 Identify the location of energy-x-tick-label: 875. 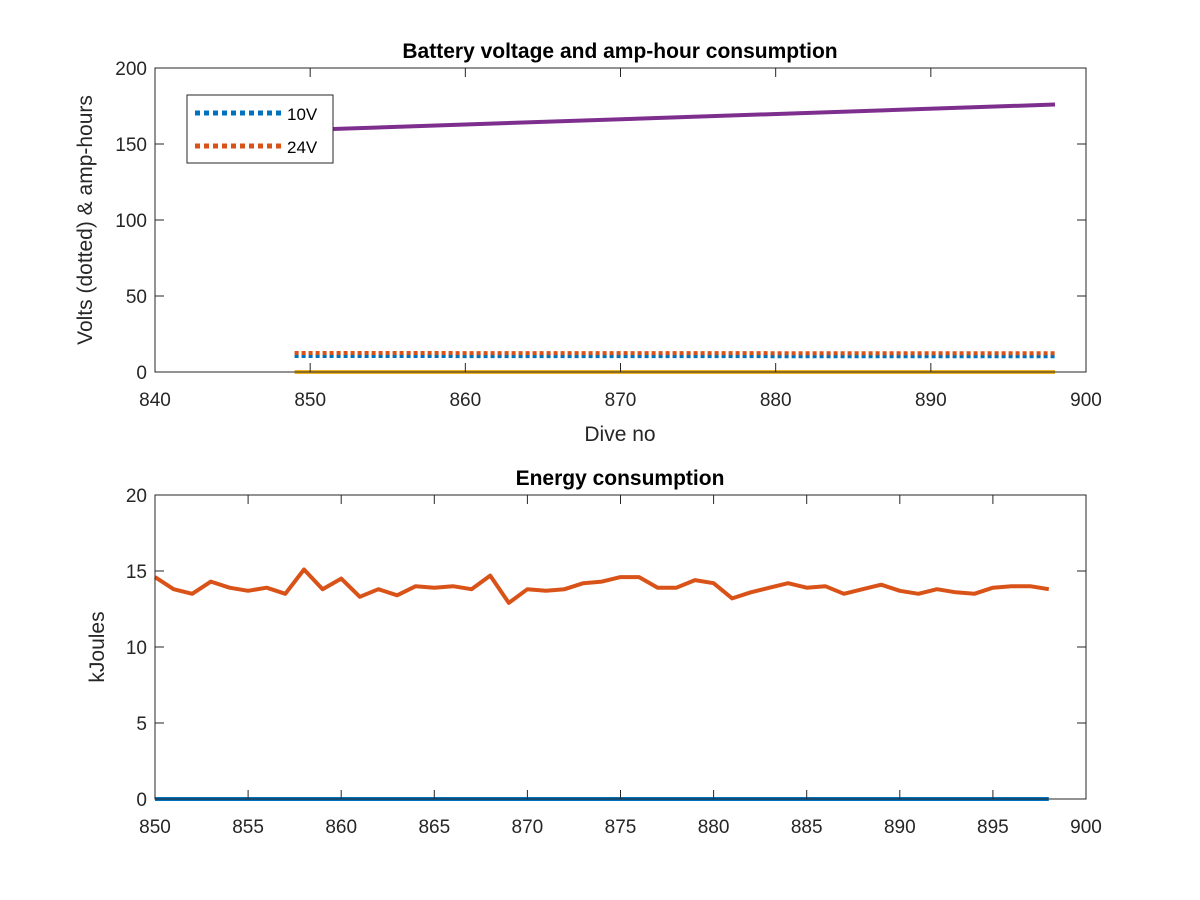
(621, 827).